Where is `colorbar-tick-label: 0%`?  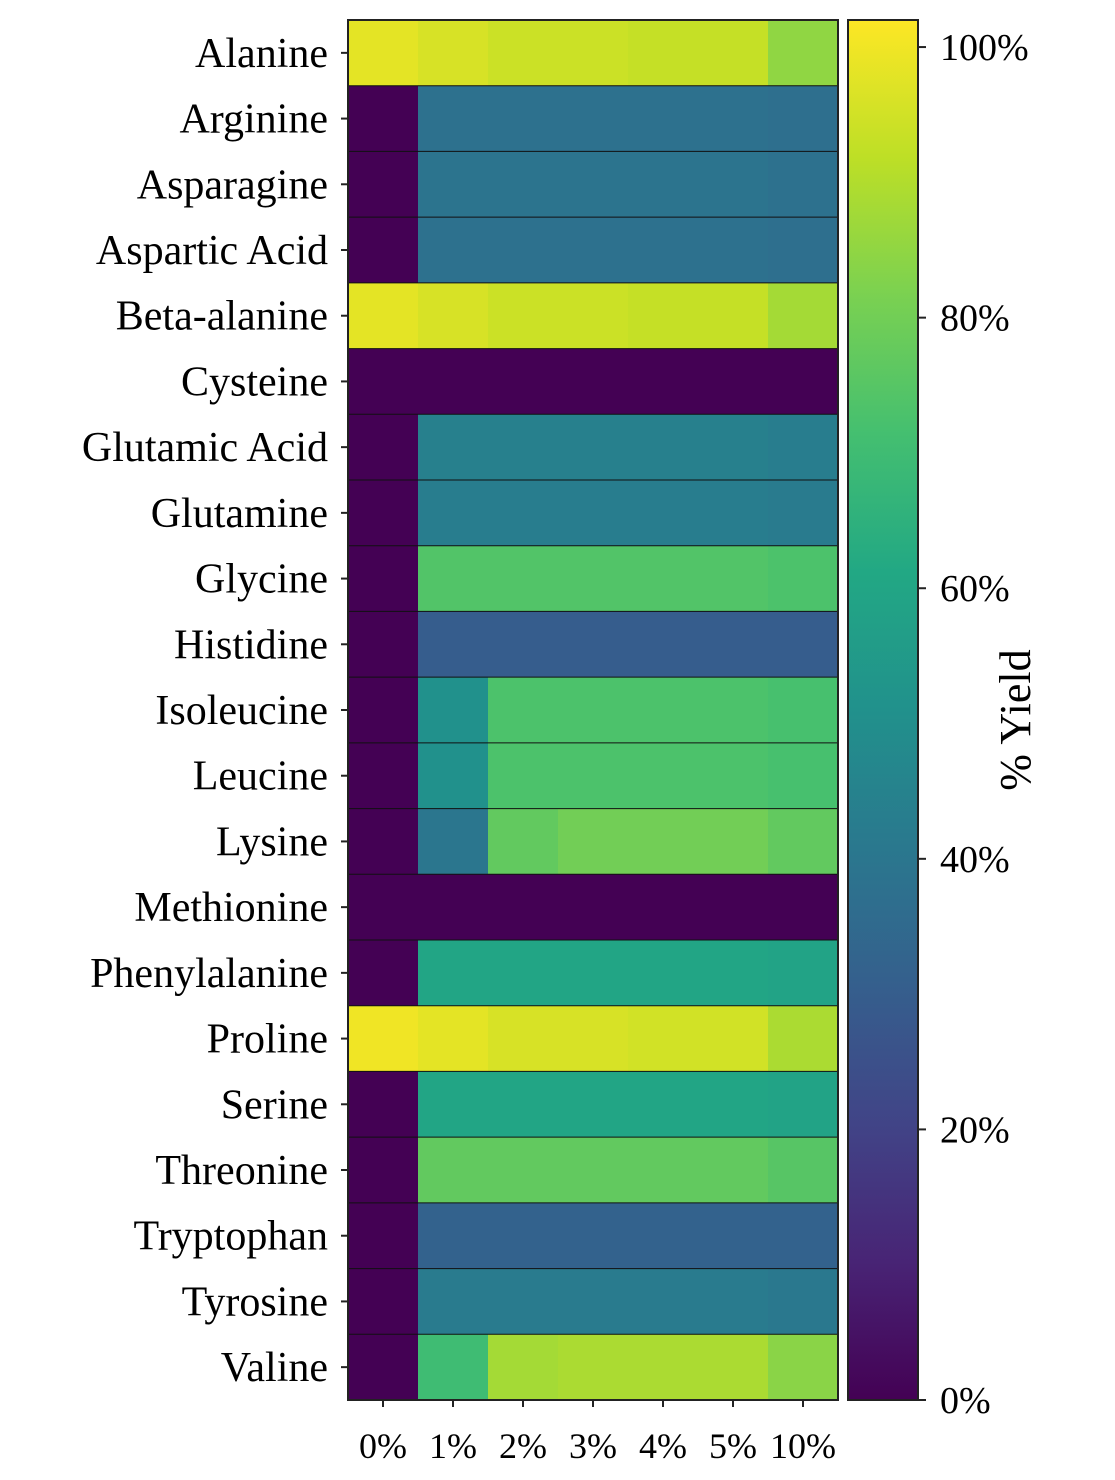
colorbar-tick-label: 0% is located at coordinates (965, 1401).